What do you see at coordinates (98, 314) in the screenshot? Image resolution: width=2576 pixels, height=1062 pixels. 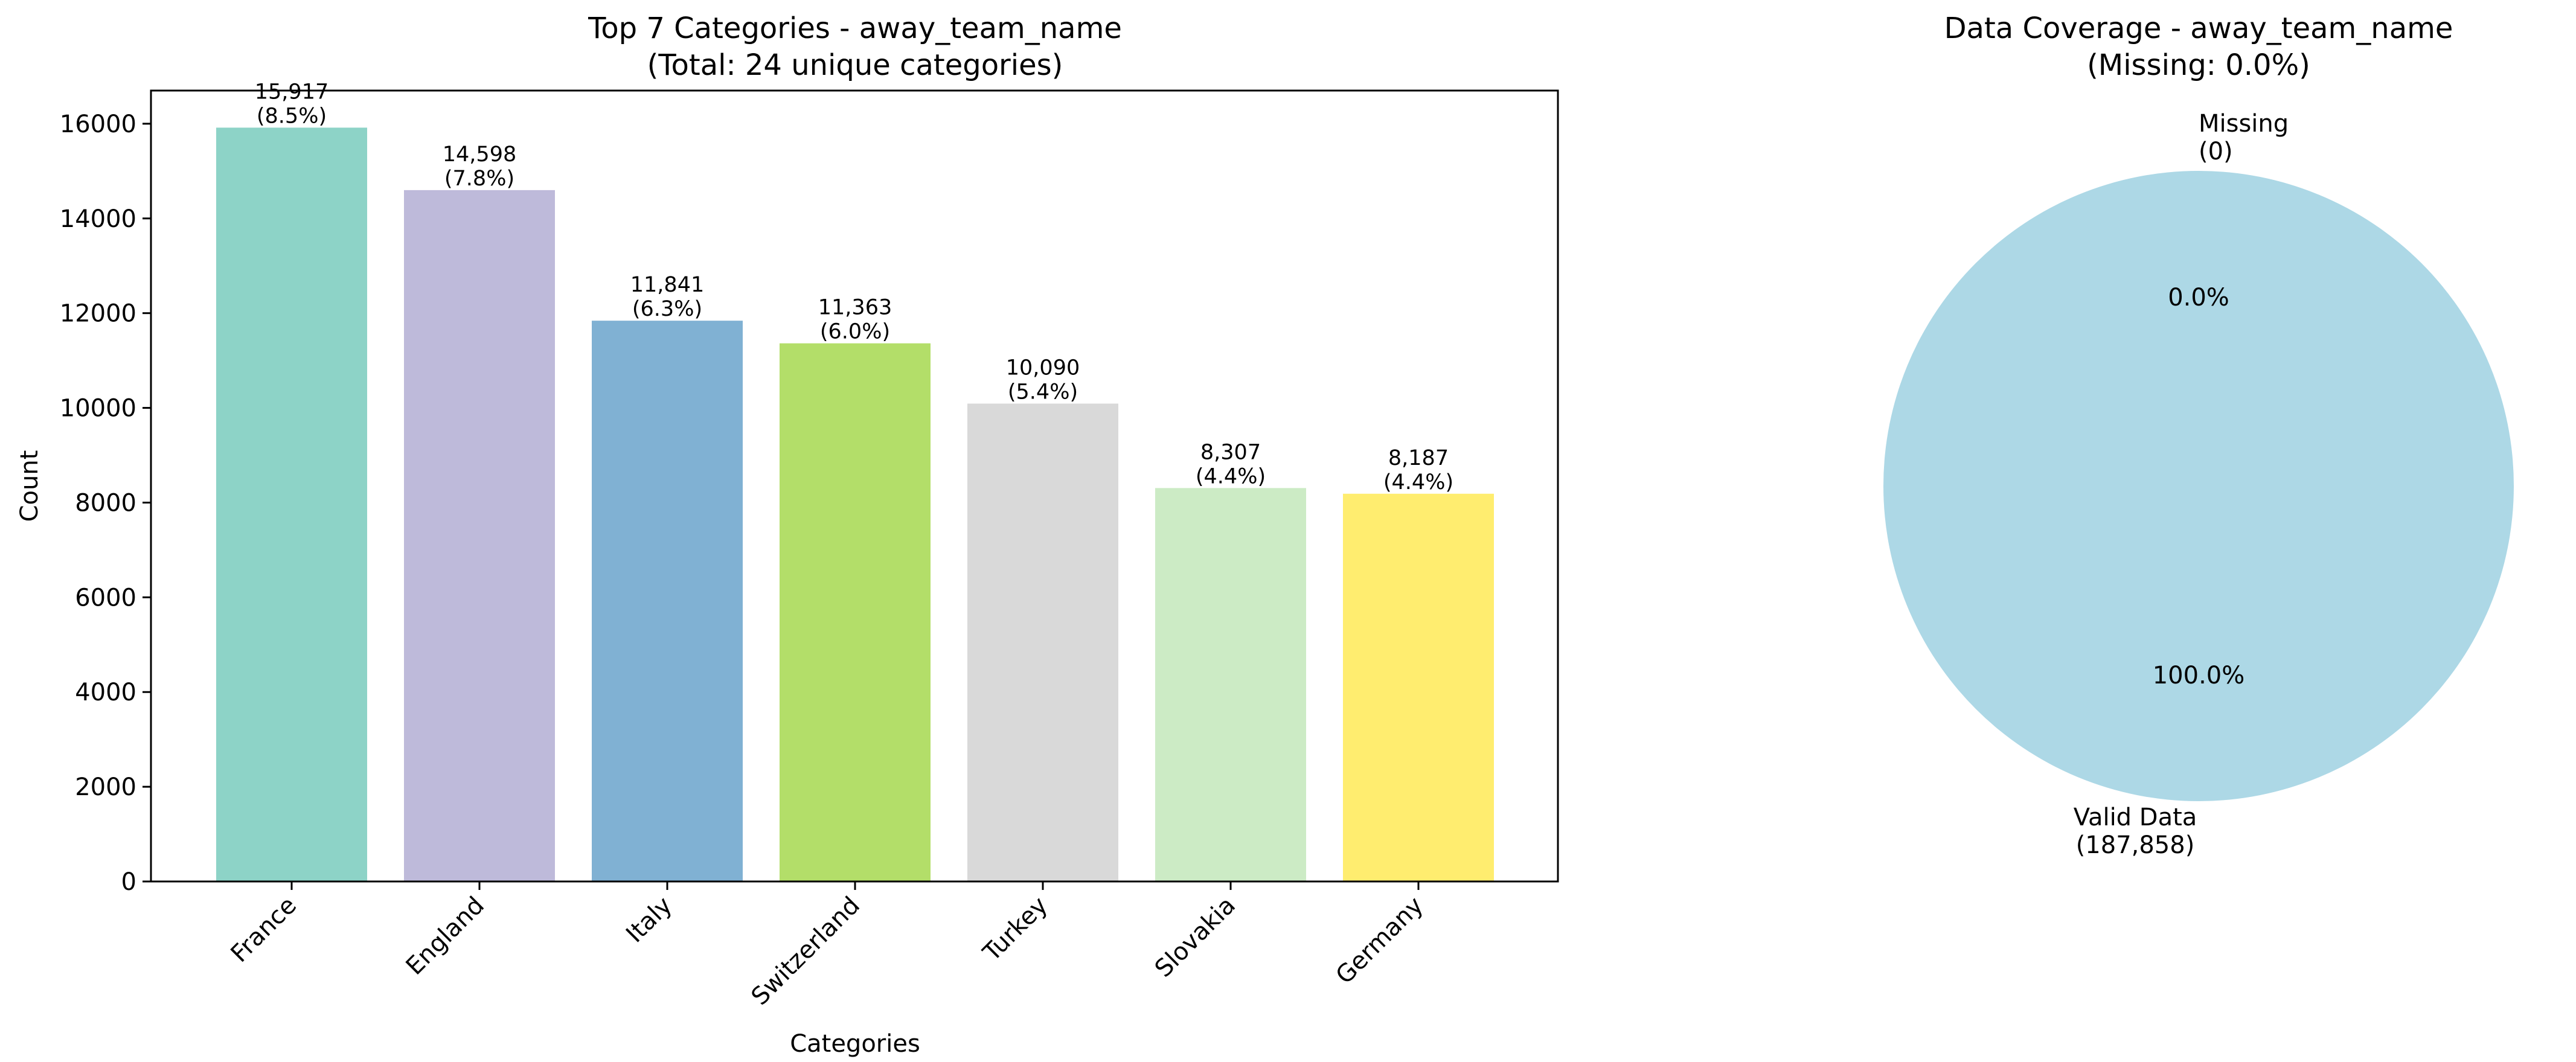 I see `y-tick-label: 12000` at bounding box center [98, 314].